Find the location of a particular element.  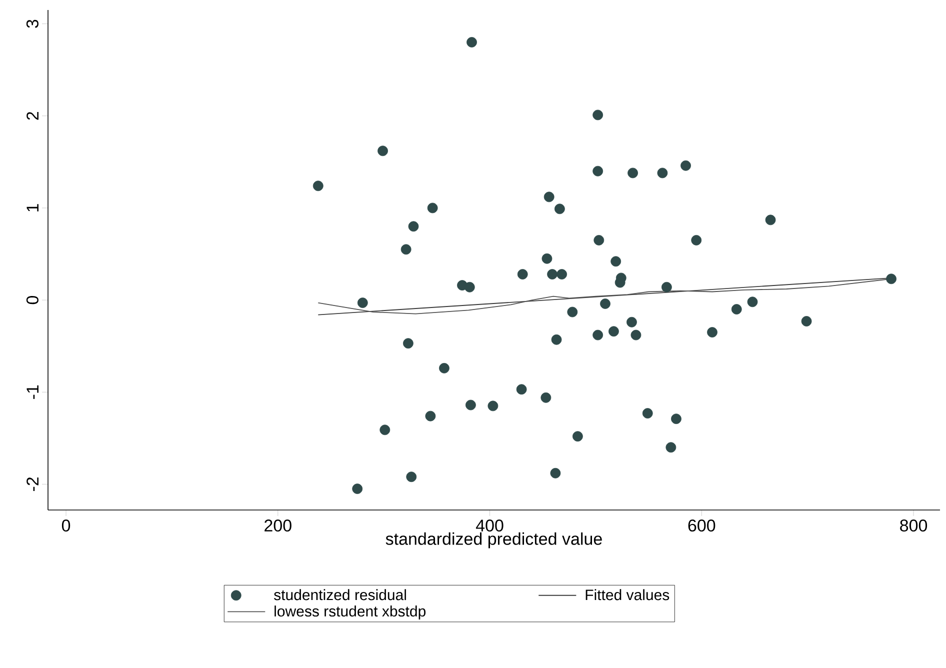

y-tick-label: 3 is located at coordinates (32, 24).